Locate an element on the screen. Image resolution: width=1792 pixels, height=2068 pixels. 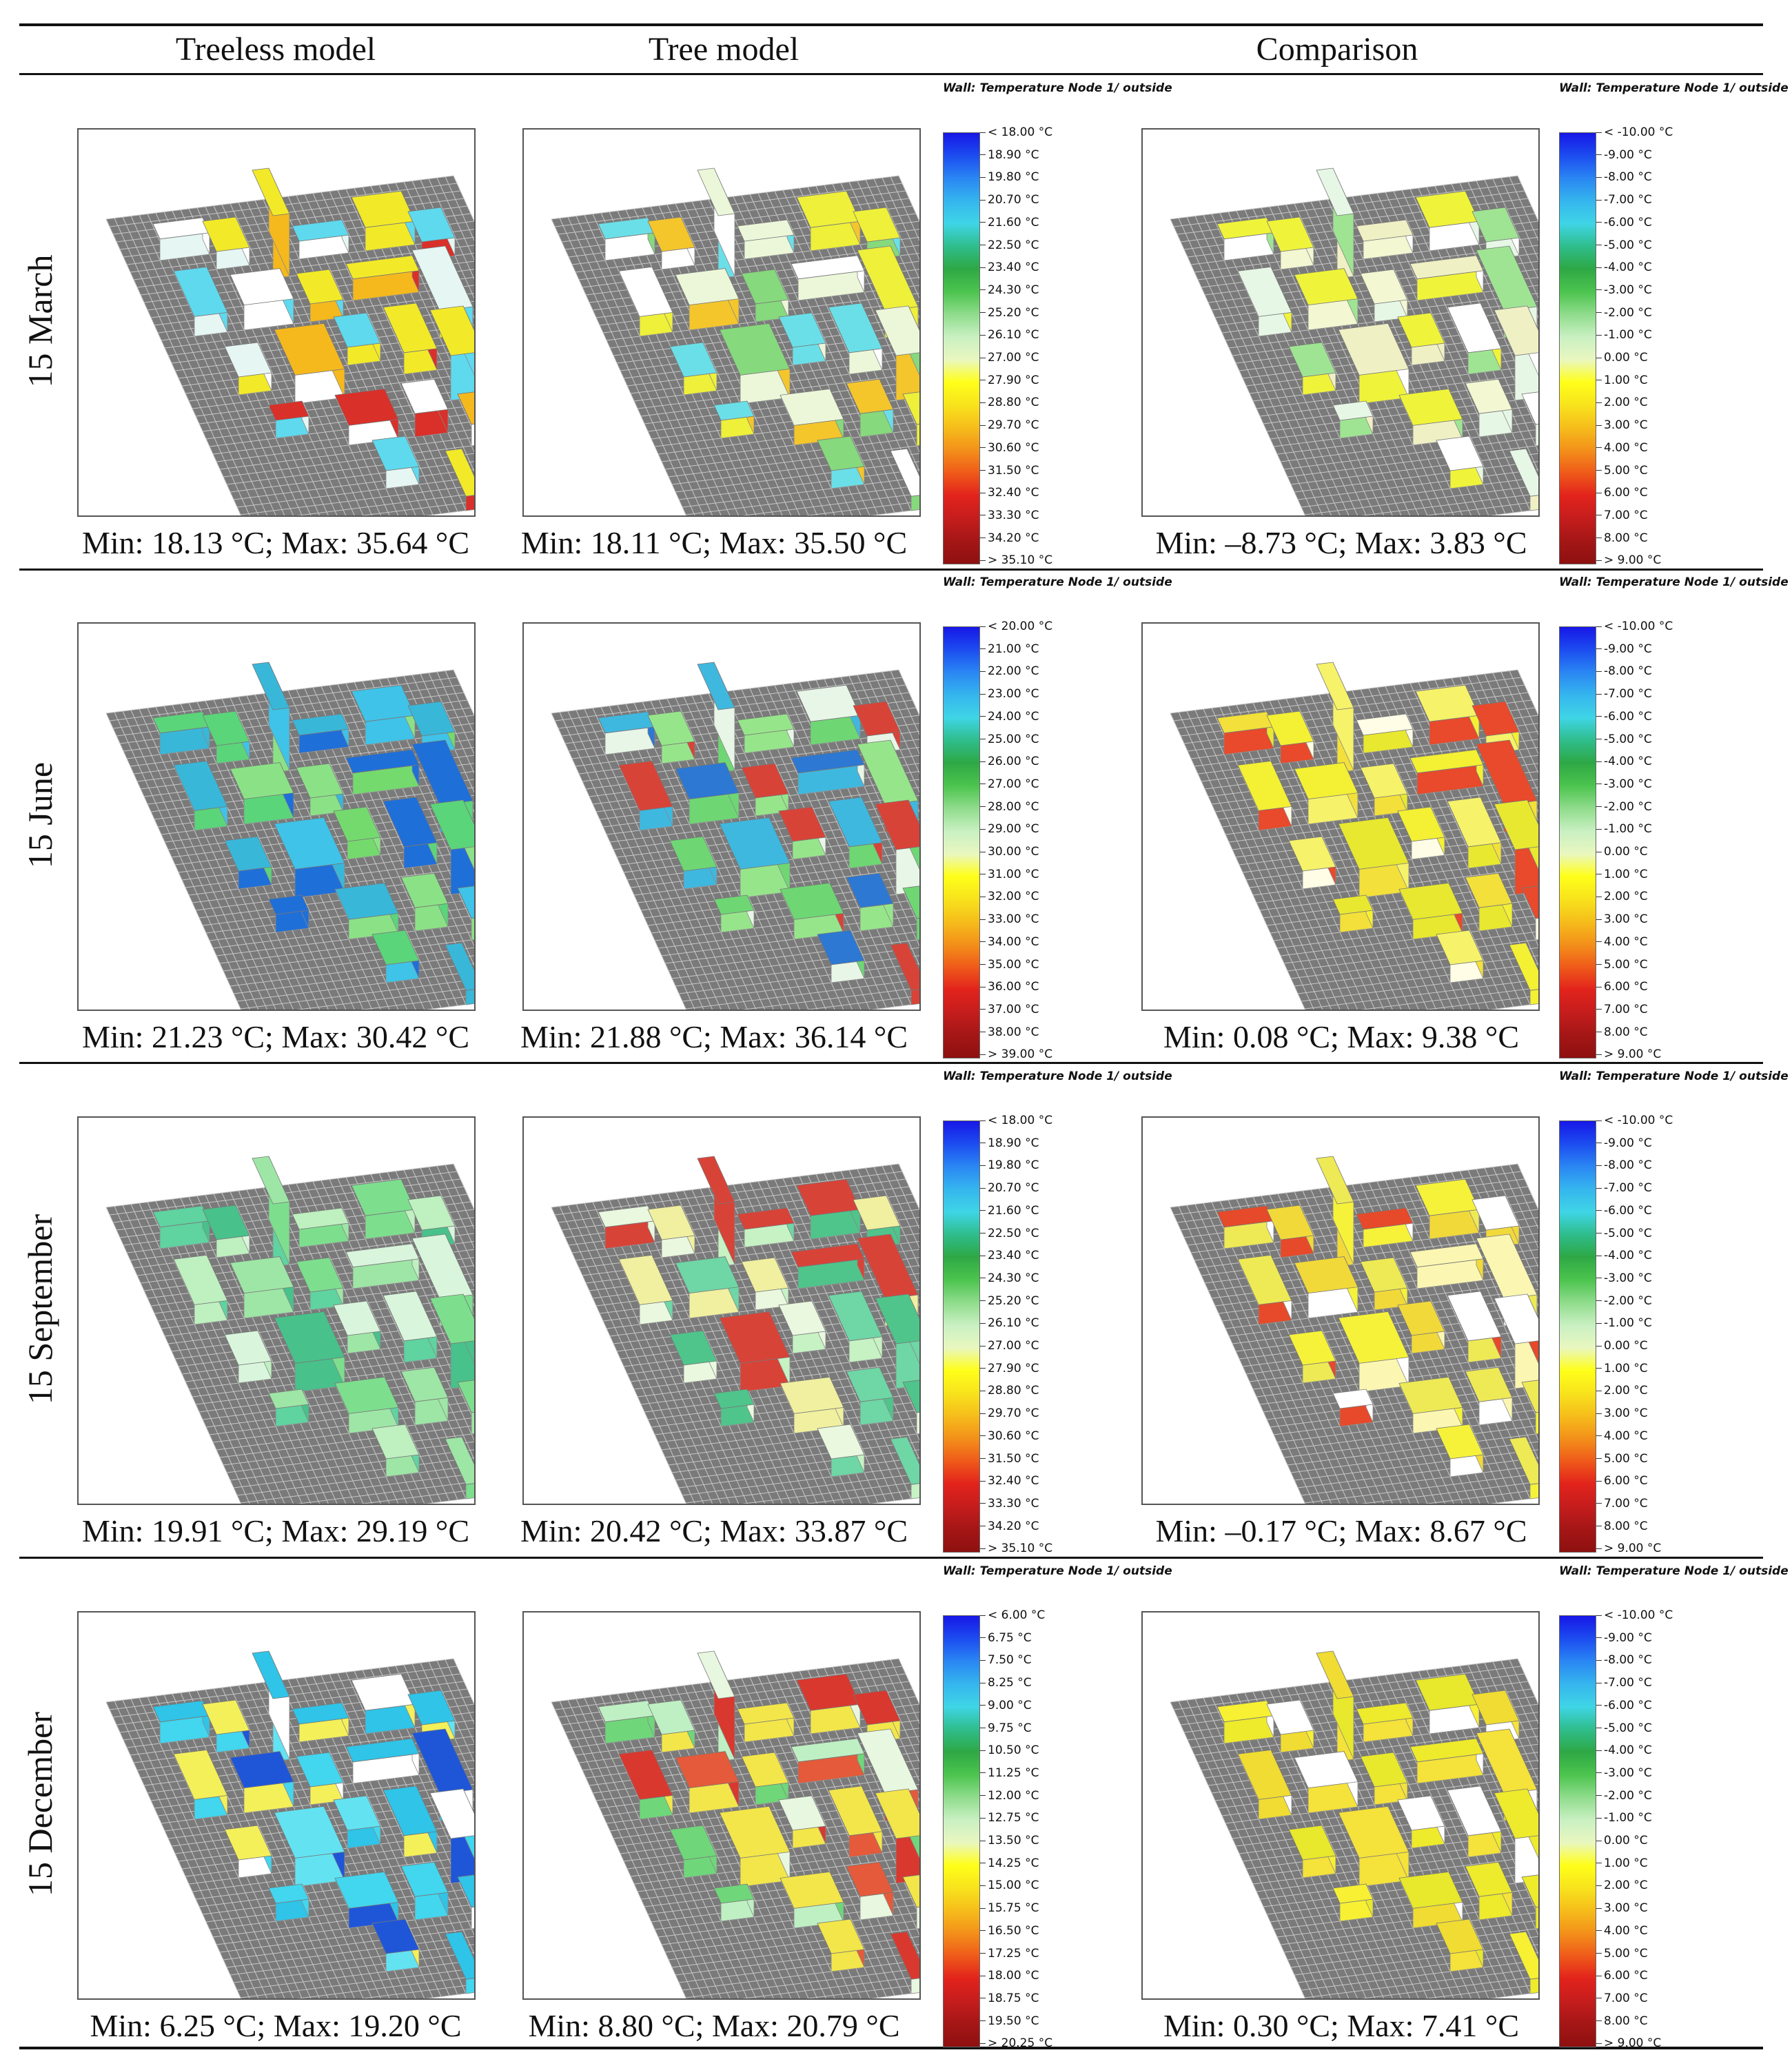
scale-tick-label: 7.00 °C is located at coordinates (1622, 1010).